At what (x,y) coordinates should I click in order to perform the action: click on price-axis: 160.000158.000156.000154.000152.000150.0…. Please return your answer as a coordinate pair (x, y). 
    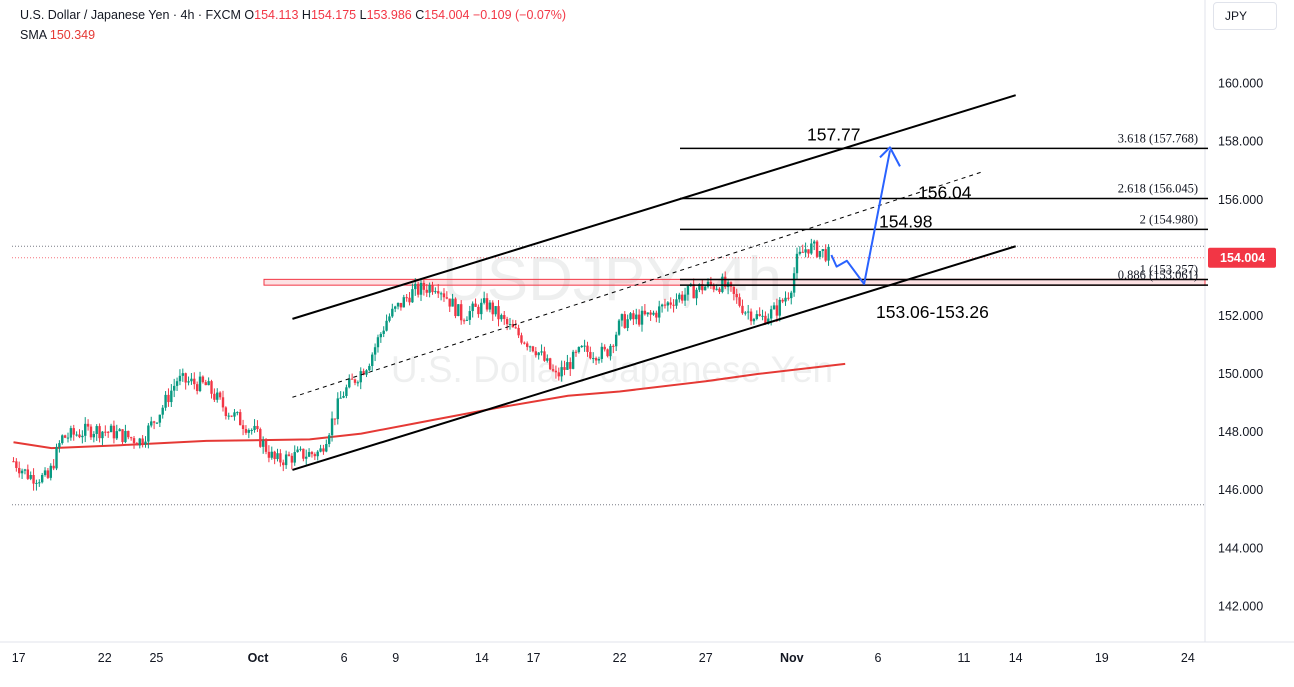
    Looking at the image, I should click on (1242, 345).